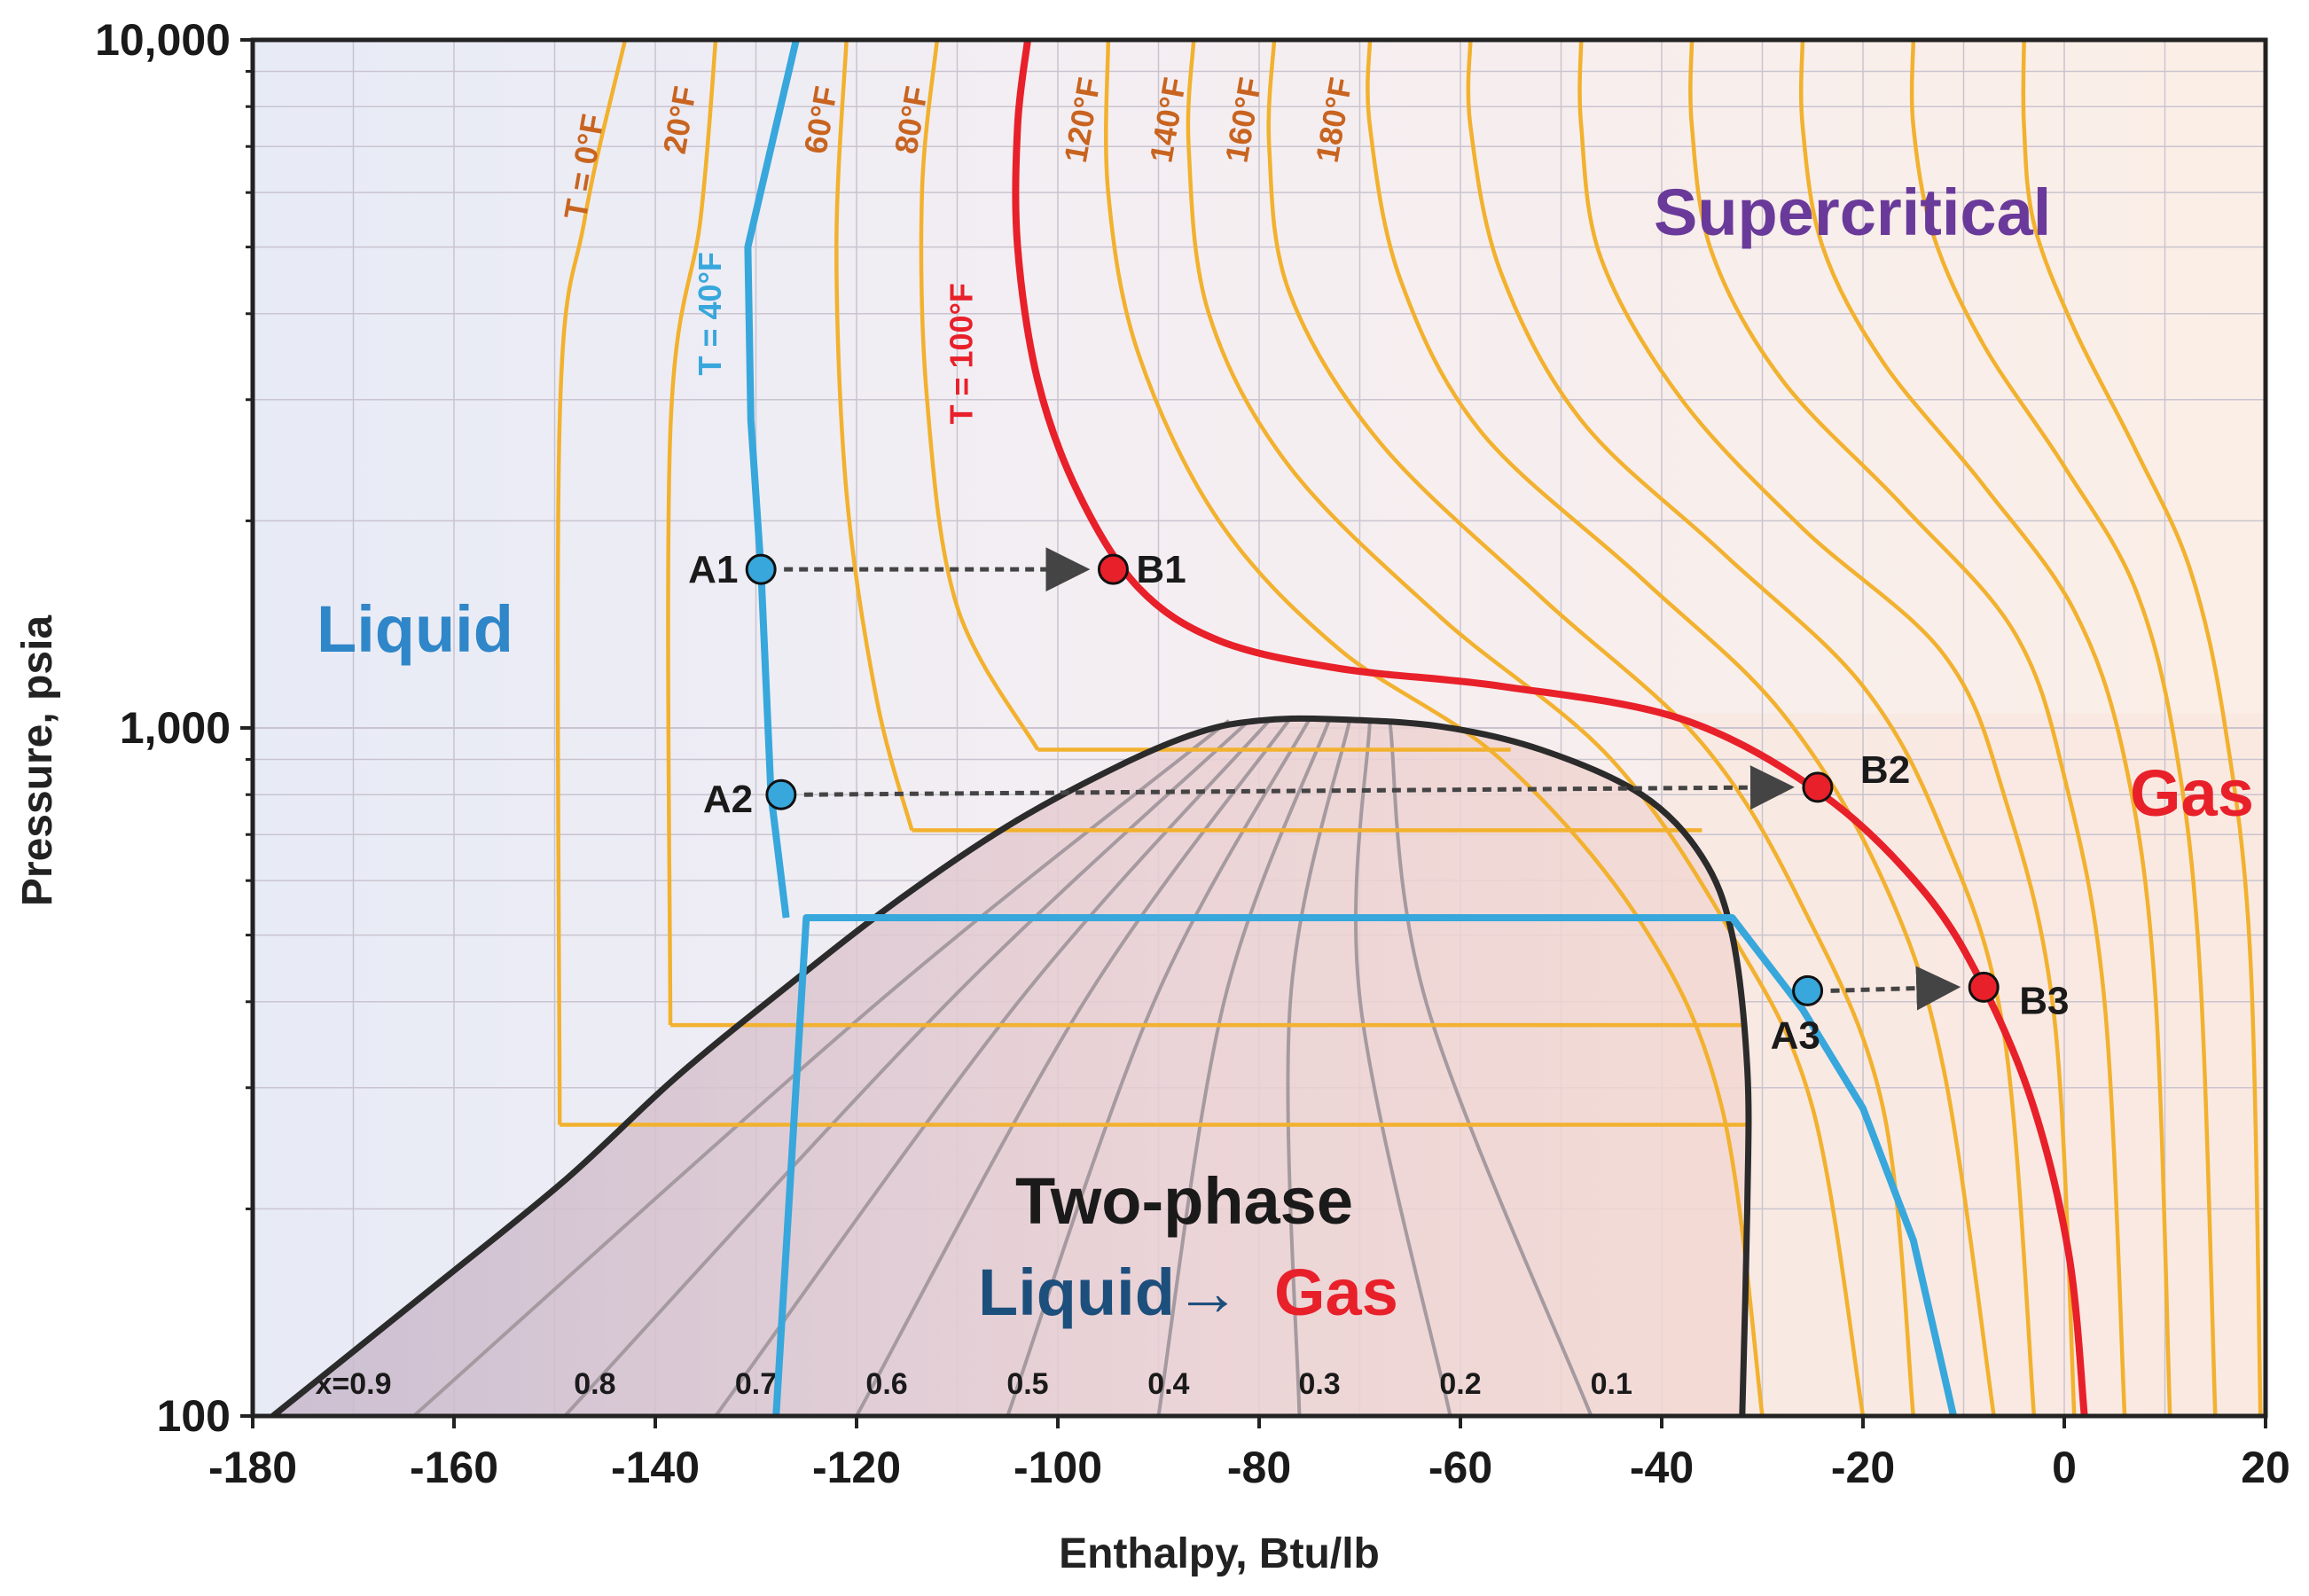 The height and width of the screenshot is (1596, 2309). Describe the element at coordinates (1219, 1554) in the screenshot. I see `x-axis-title: Enthalpy, Btu/lb` at that location.